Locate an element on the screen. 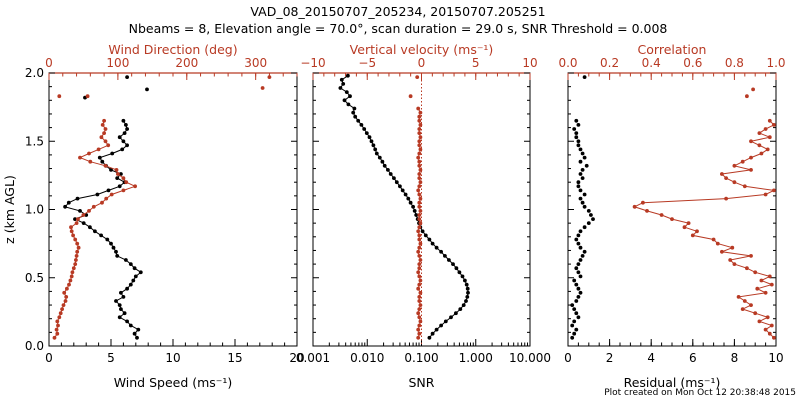 Image resolution: width=800 pixels, height=400 pixels. vertical-velocity-axis-tick-label: 10 is located at coordinates (529, 63).